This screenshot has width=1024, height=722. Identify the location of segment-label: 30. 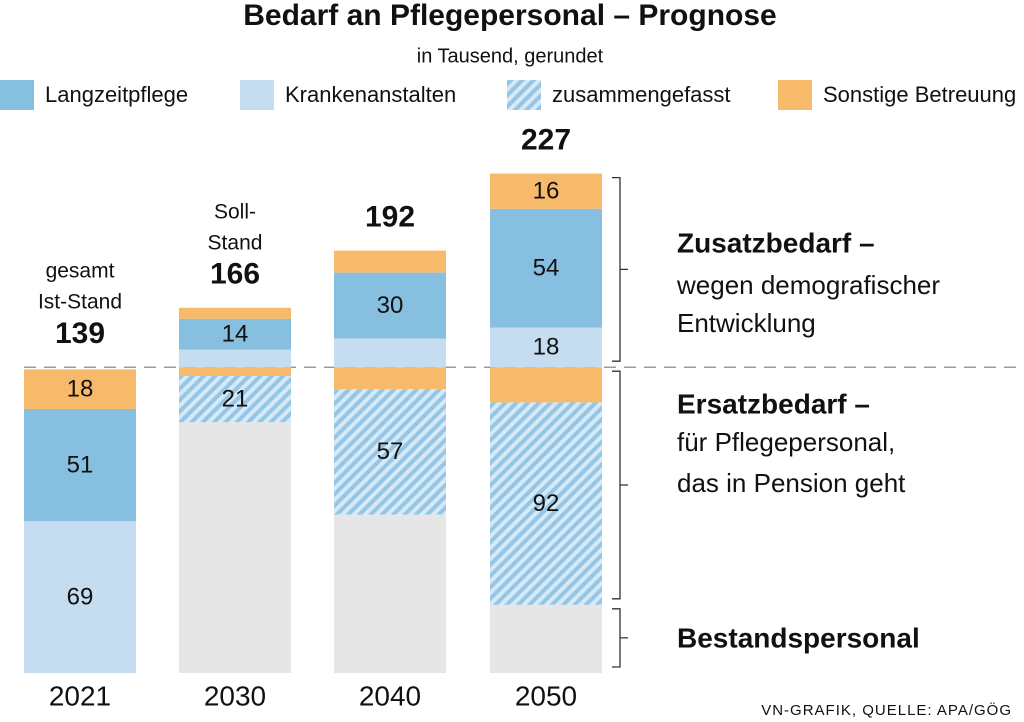
(390, 305).